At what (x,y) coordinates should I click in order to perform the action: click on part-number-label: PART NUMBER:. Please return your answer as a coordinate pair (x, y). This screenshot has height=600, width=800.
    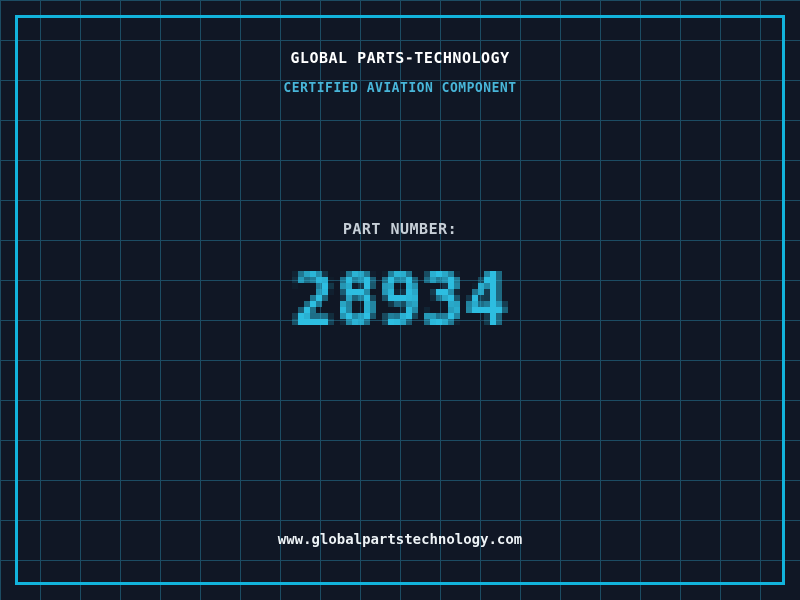
    Looking at the image, I should click on (400, 229).